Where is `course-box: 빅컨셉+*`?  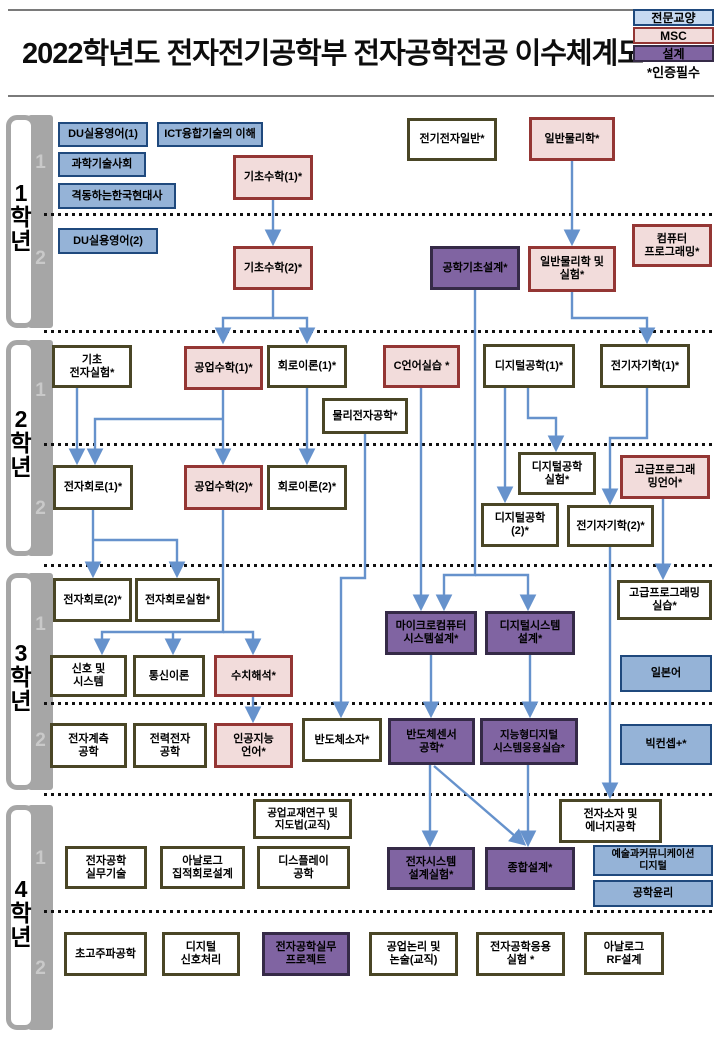 course-box: 빅컨셉+* is located at coordinates (666, 744).